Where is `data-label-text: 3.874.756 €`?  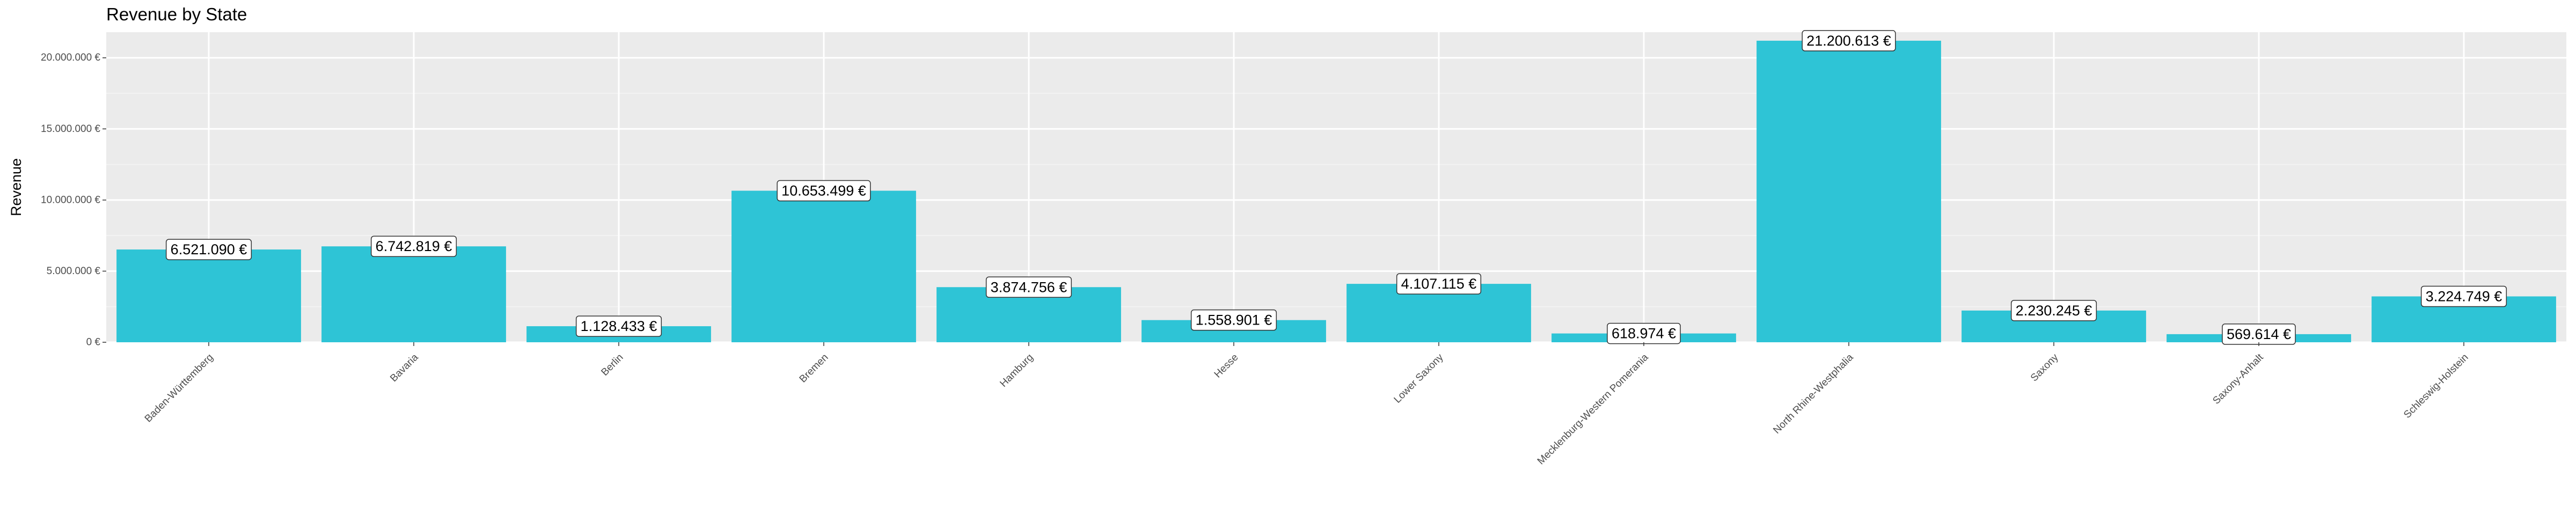
data-label-text: 3.874.756 € is located at coordinates (1029, 287).